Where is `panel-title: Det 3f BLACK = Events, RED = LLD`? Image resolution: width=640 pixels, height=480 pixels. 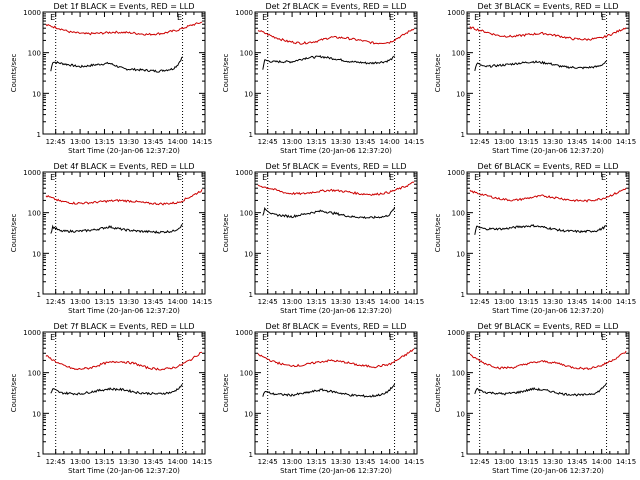 panel-title: Det 3f BLACK = Events, RED = LLD is located at coordinates (547, 6).